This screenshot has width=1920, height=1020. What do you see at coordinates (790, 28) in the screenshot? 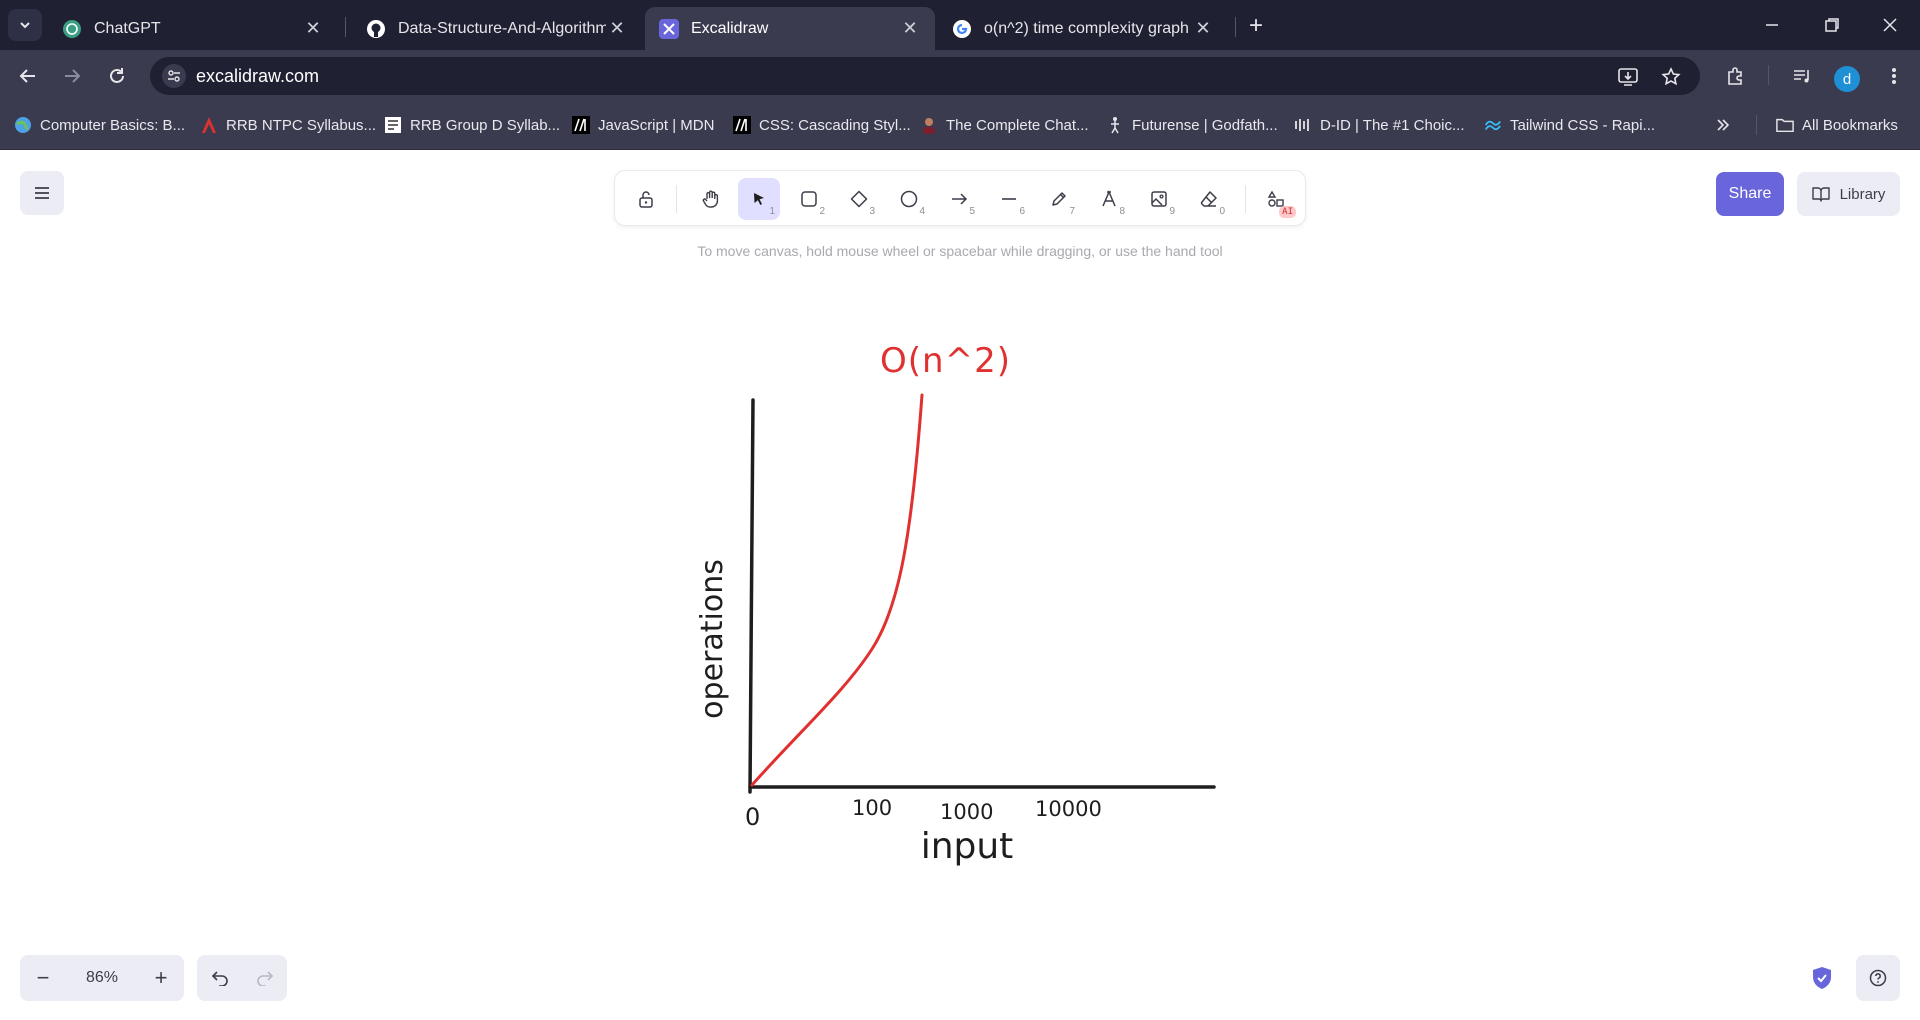
I see `tab-excalidraw: Excalidraw ✕` at bounding box center [790, 28].